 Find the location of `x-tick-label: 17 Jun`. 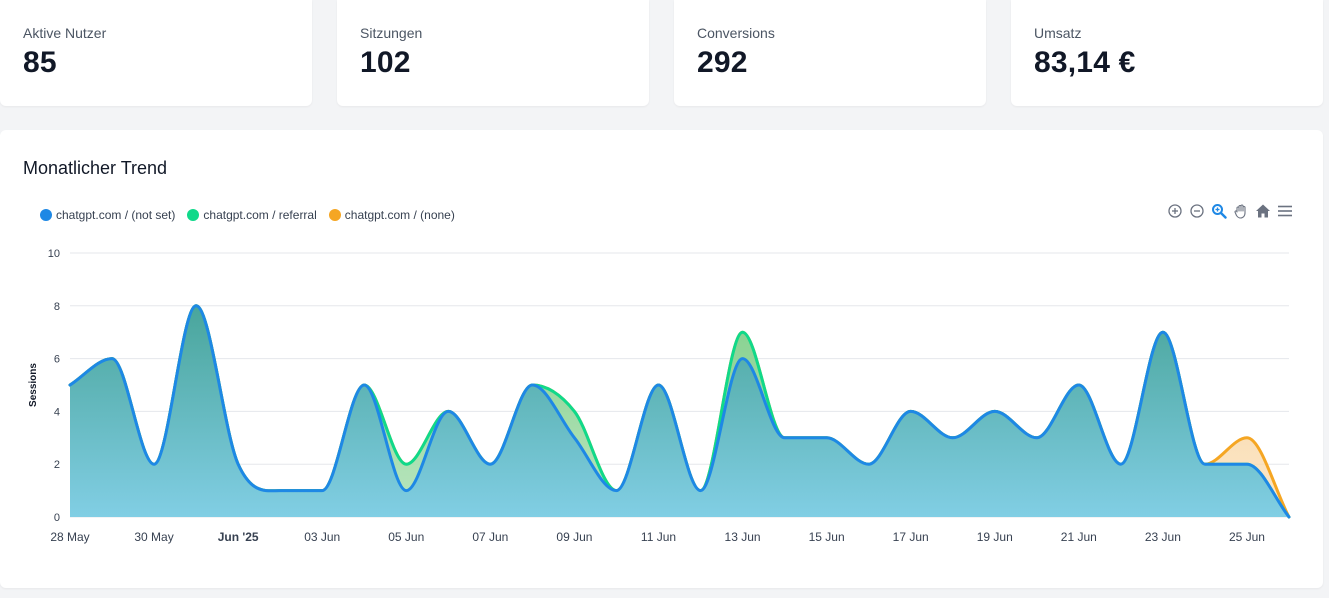

x-tick-label: 17 Jun is located at coordinates (911, 537).